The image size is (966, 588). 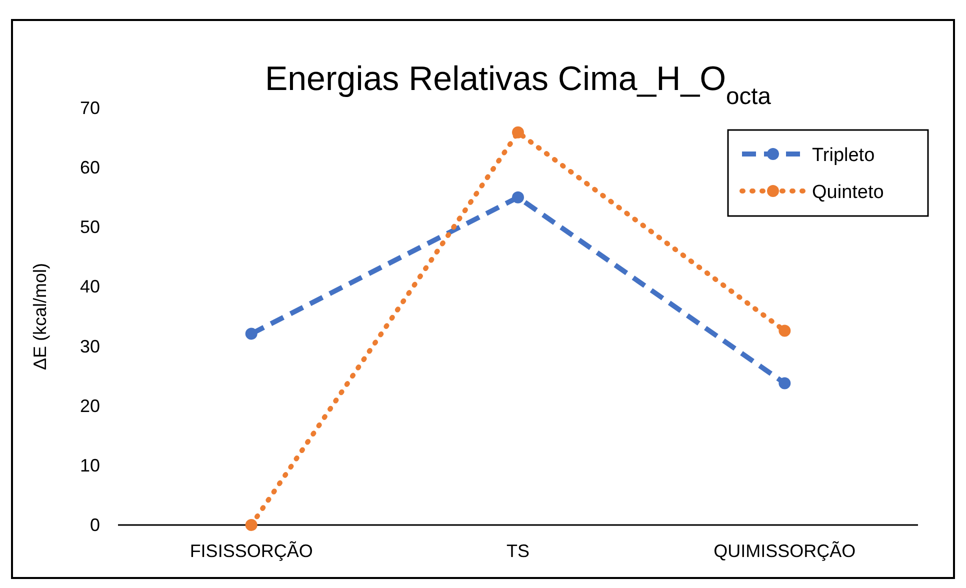 I want to click on legend-label: Quinteto, so click(x=848, y=192).